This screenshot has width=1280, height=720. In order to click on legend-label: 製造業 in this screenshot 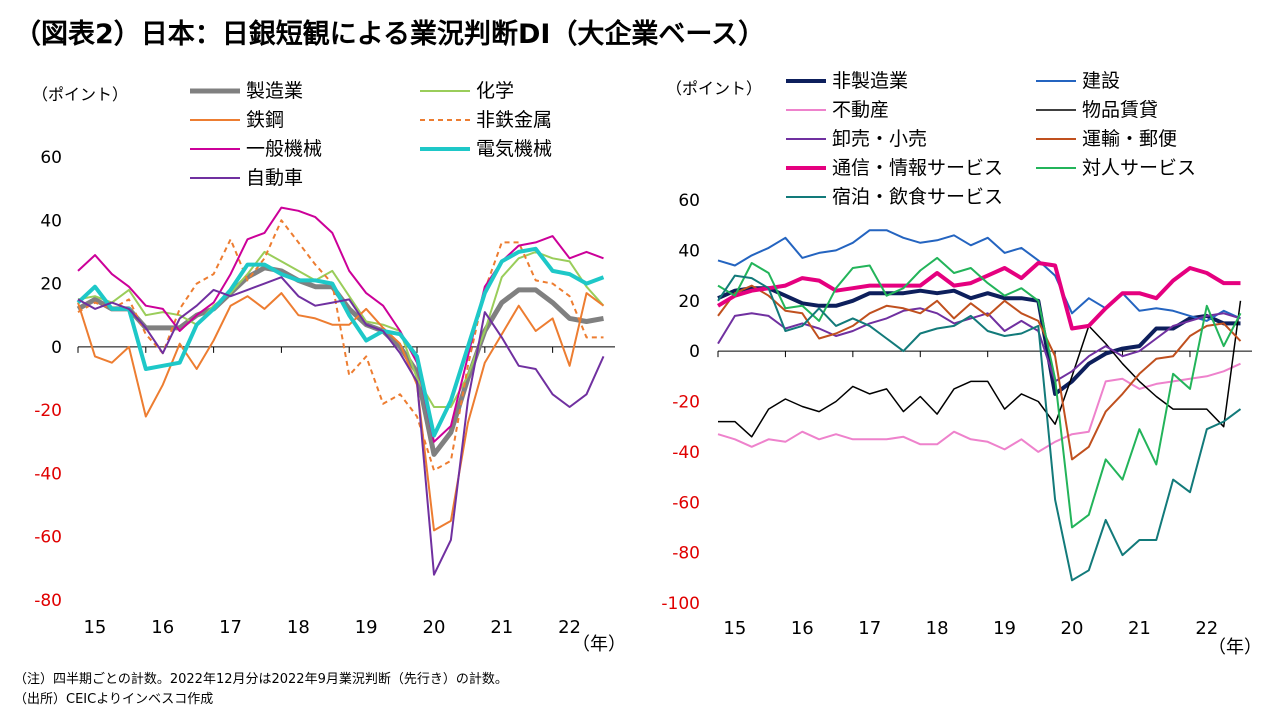, I will do `click(274, 91)`.